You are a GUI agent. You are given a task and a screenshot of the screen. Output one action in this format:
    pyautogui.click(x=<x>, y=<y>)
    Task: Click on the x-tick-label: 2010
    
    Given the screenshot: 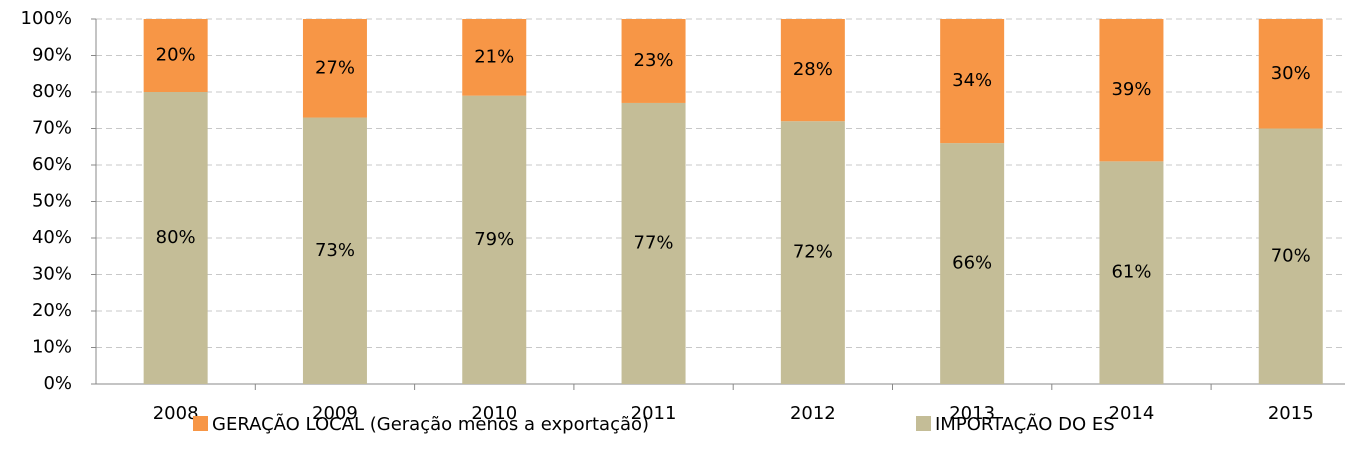 What is the action you would take?
    pyautogui.click(x=494, y=413)
    